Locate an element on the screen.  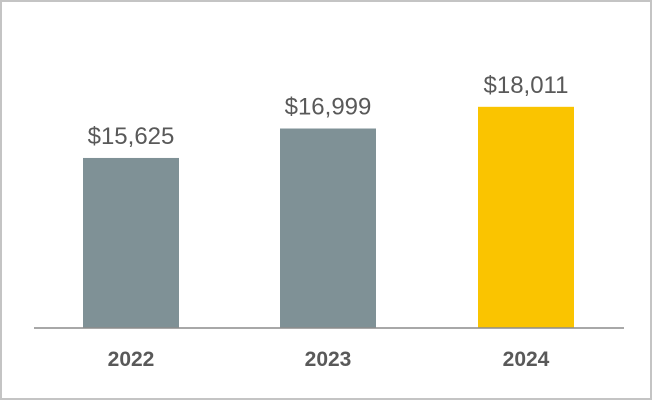
x-tick-label-2022: 2022 is located at coordinates (131, 359).